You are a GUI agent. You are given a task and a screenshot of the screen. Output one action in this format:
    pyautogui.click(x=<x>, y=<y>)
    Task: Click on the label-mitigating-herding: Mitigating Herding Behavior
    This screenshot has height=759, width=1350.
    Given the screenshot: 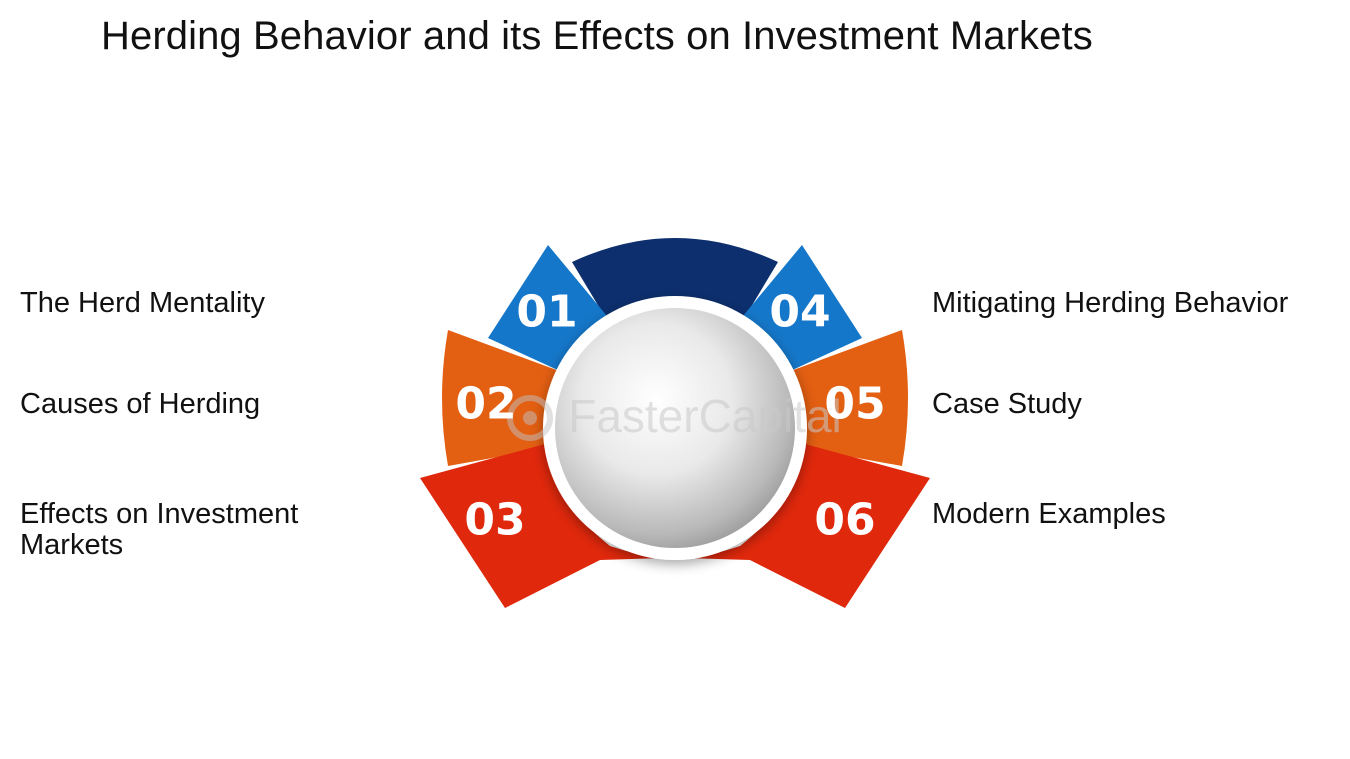 What is the action you would take?
    pyautogui.click(x=1110, y=303)
    